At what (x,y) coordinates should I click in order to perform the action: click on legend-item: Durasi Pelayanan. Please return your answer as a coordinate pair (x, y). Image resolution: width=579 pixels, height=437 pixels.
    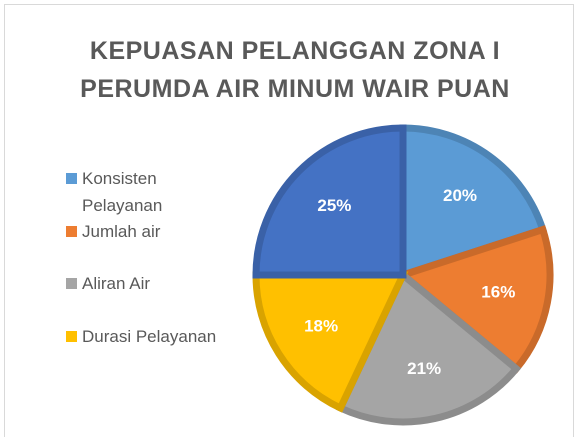
    Looking at the image, I should click on (191, 336).